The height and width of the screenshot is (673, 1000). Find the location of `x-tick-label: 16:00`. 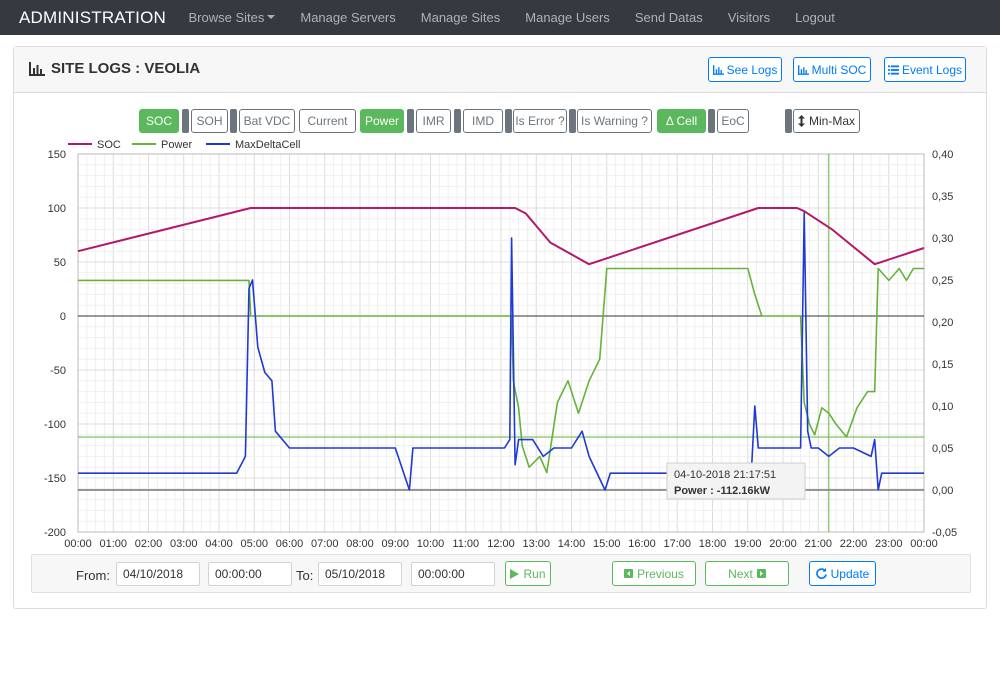

x-tick-label: 16:00 is located at coordinates (642, 542).